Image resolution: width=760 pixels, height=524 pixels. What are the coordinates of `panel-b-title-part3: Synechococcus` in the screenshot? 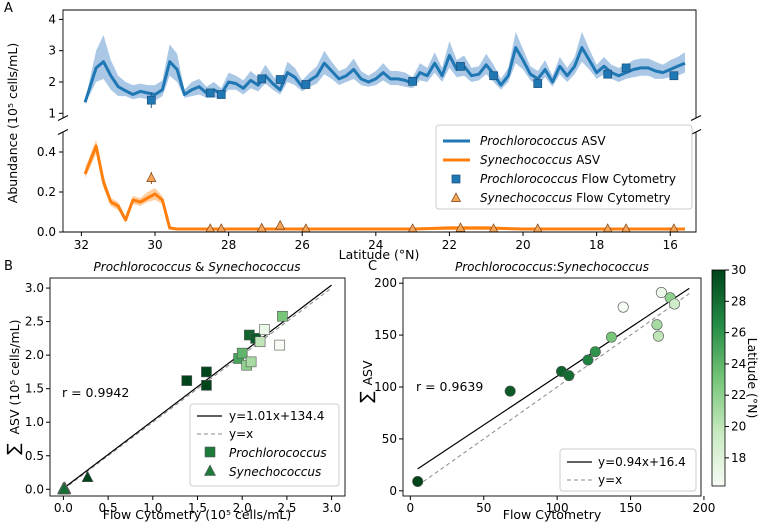 It's located at (254, 267).